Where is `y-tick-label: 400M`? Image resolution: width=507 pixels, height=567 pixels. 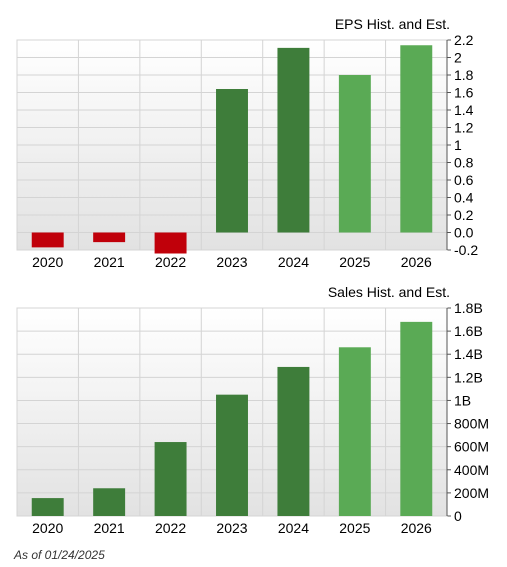
y-tick-label: 400M is located at coordinates (471, 470).